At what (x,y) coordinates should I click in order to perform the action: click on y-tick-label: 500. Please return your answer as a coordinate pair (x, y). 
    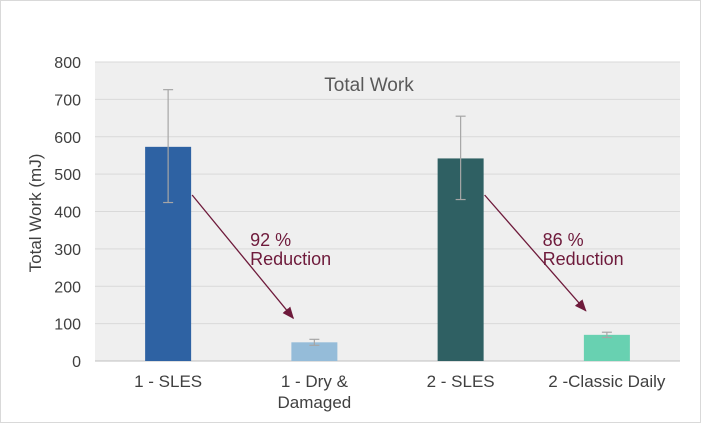
    Looking at the image, I should click on (67, 175).